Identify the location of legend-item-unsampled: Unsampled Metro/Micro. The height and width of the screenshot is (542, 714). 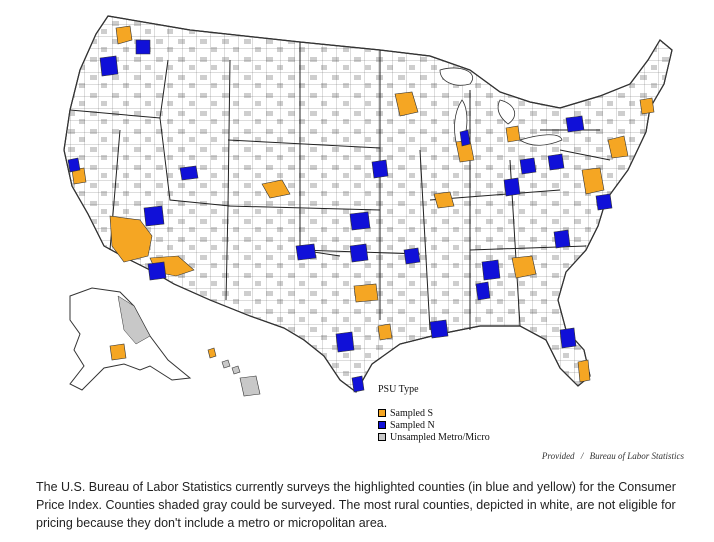
(434, 437).